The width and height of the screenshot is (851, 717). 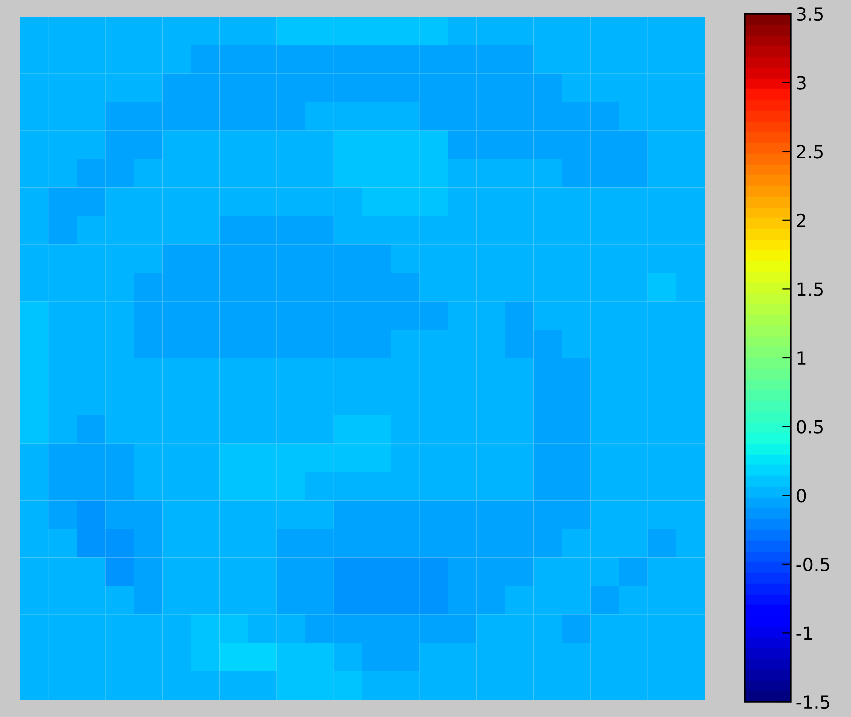 What do you see at coordinates (810, 427) in the screenshot?
I see `color-bar-label: 0.5` at bounding box center [810, 427].